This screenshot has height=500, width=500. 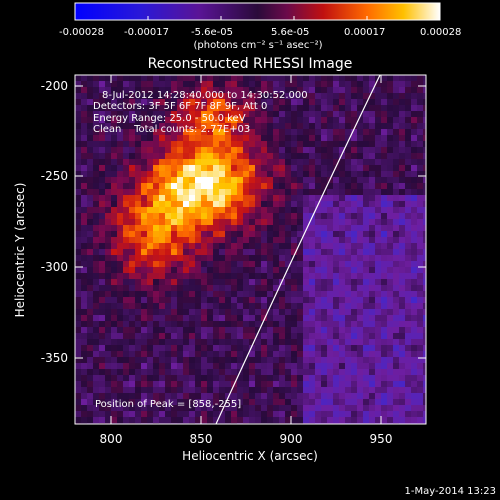 I want to click on annotation-time-range: 8-Jul-2012 14:28:40.000 to 14:30:52.000, so click(x=205, y=95).